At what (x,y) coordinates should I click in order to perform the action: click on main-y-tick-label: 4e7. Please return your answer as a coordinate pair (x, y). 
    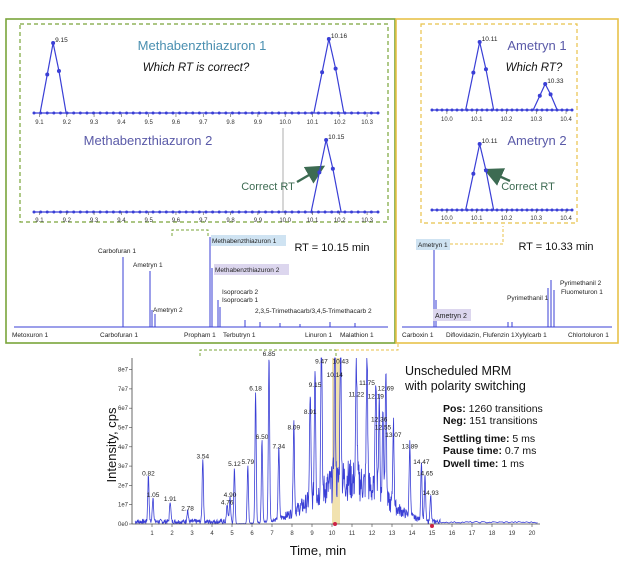
    Looking at the image, I should click on (123, 448).